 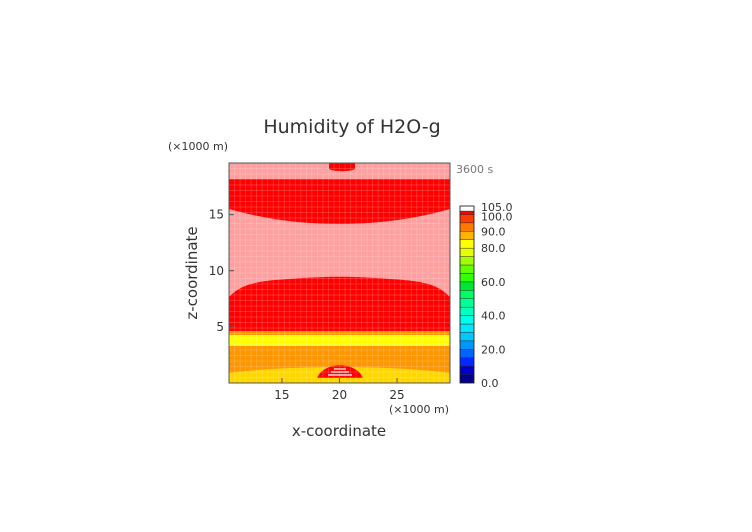 I want to click on colorbar-tick-label: 90.0, so click(x=493, y=231).